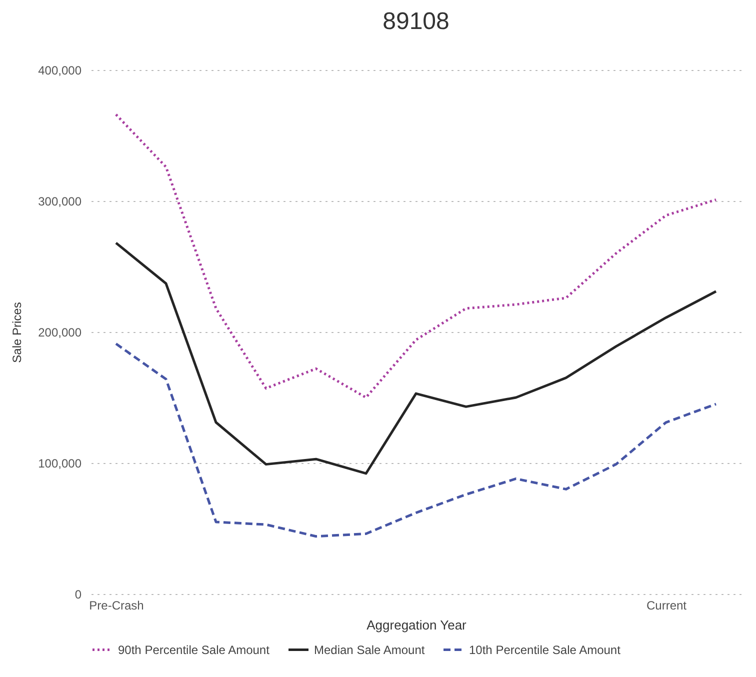 The height and width of the screenshot is (677, 756). I want to click on chart-title: 89108, so click(416, 21).